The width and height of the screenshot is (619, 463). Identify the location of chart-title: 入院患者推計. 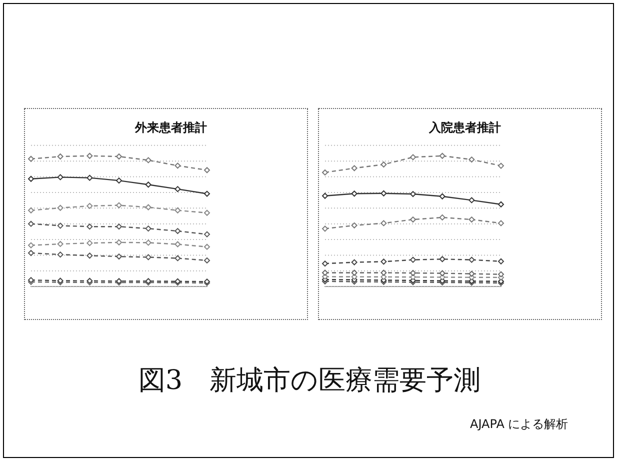
(464, 127).